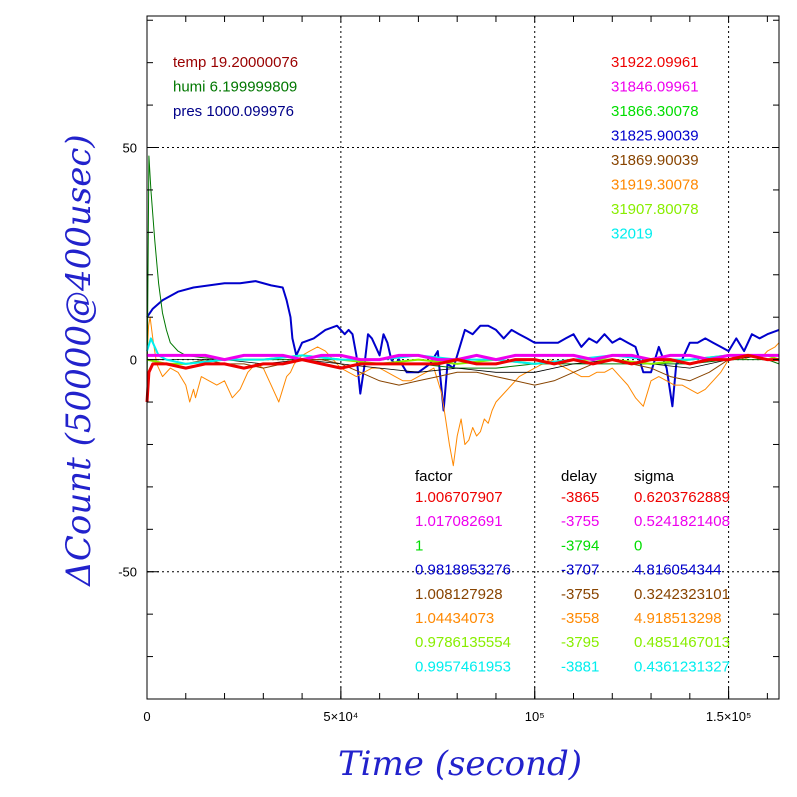 The image size is (797, 797). Describe the element at coordinates (682, 642) in the screenshot. I see `table-cell-sigma: 0.4851467013` at that location.